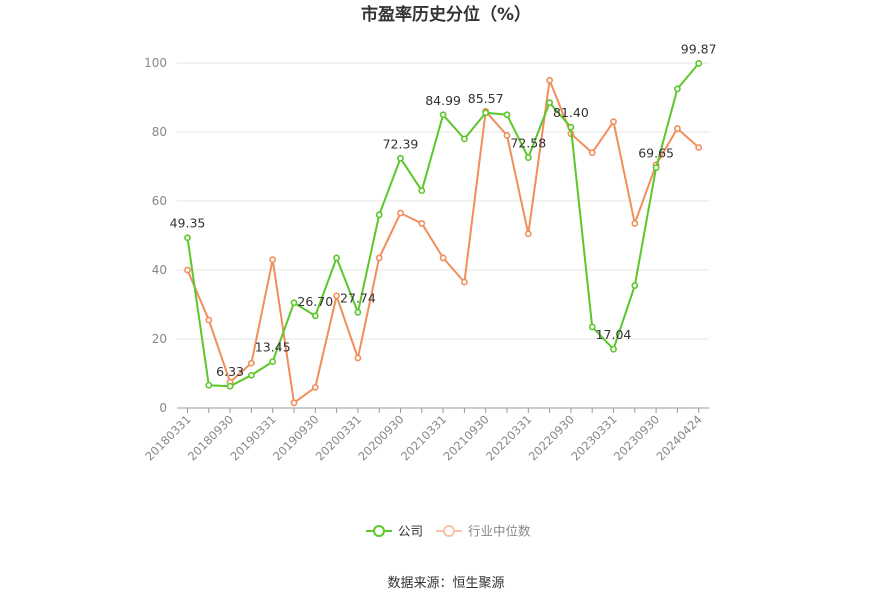 The height and width of the screenshot is (607, 893). I want to click on data-label: 69.65, so click(656, 153).